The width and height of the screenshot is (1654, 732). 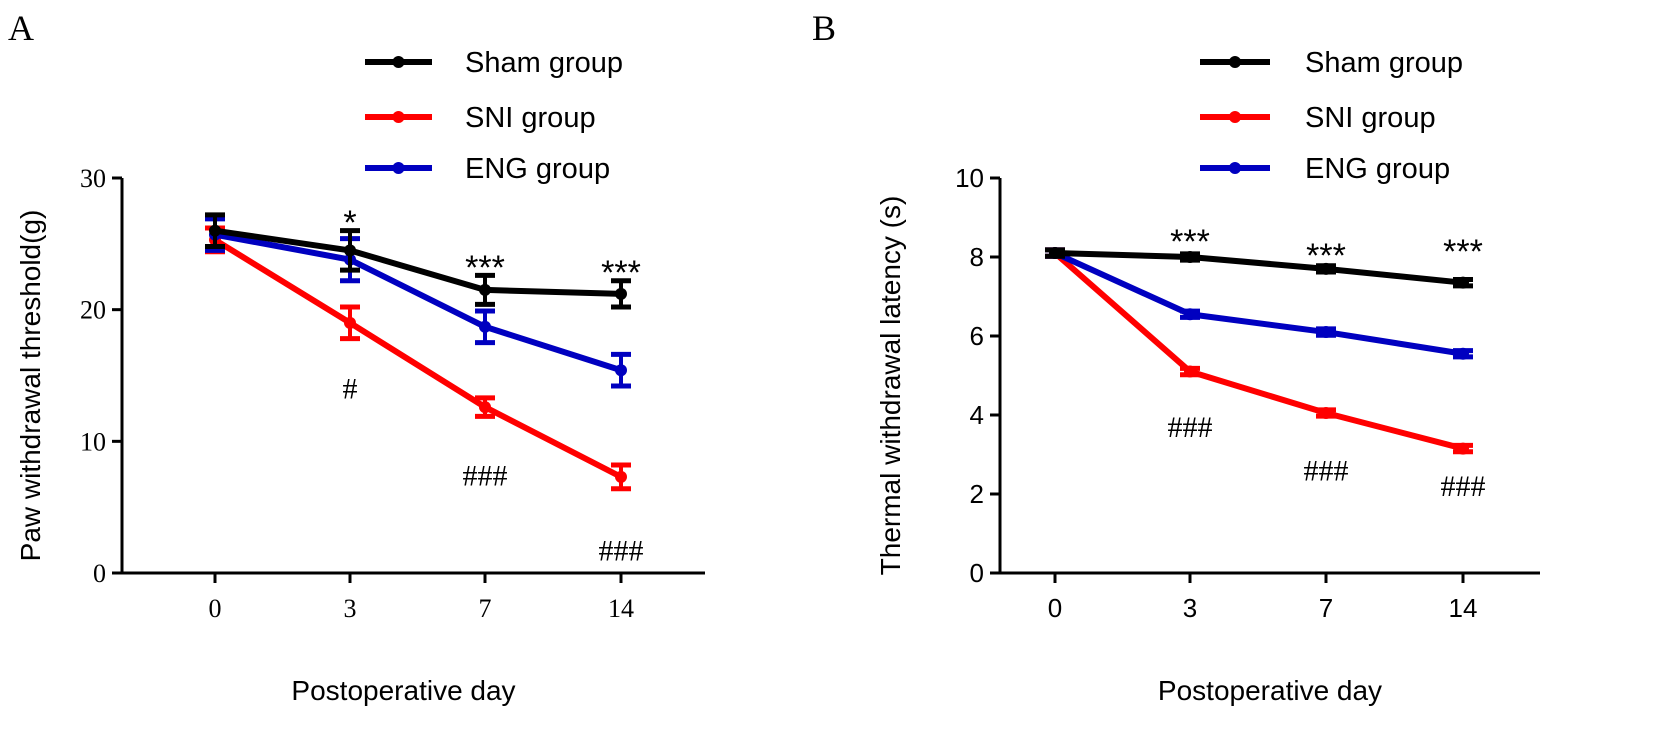 What do you see at coordinates (544, 63) in the screenshot?
I see `chart-a-legend-sham-group-label: Sham group` at bounding box center [544, 63].